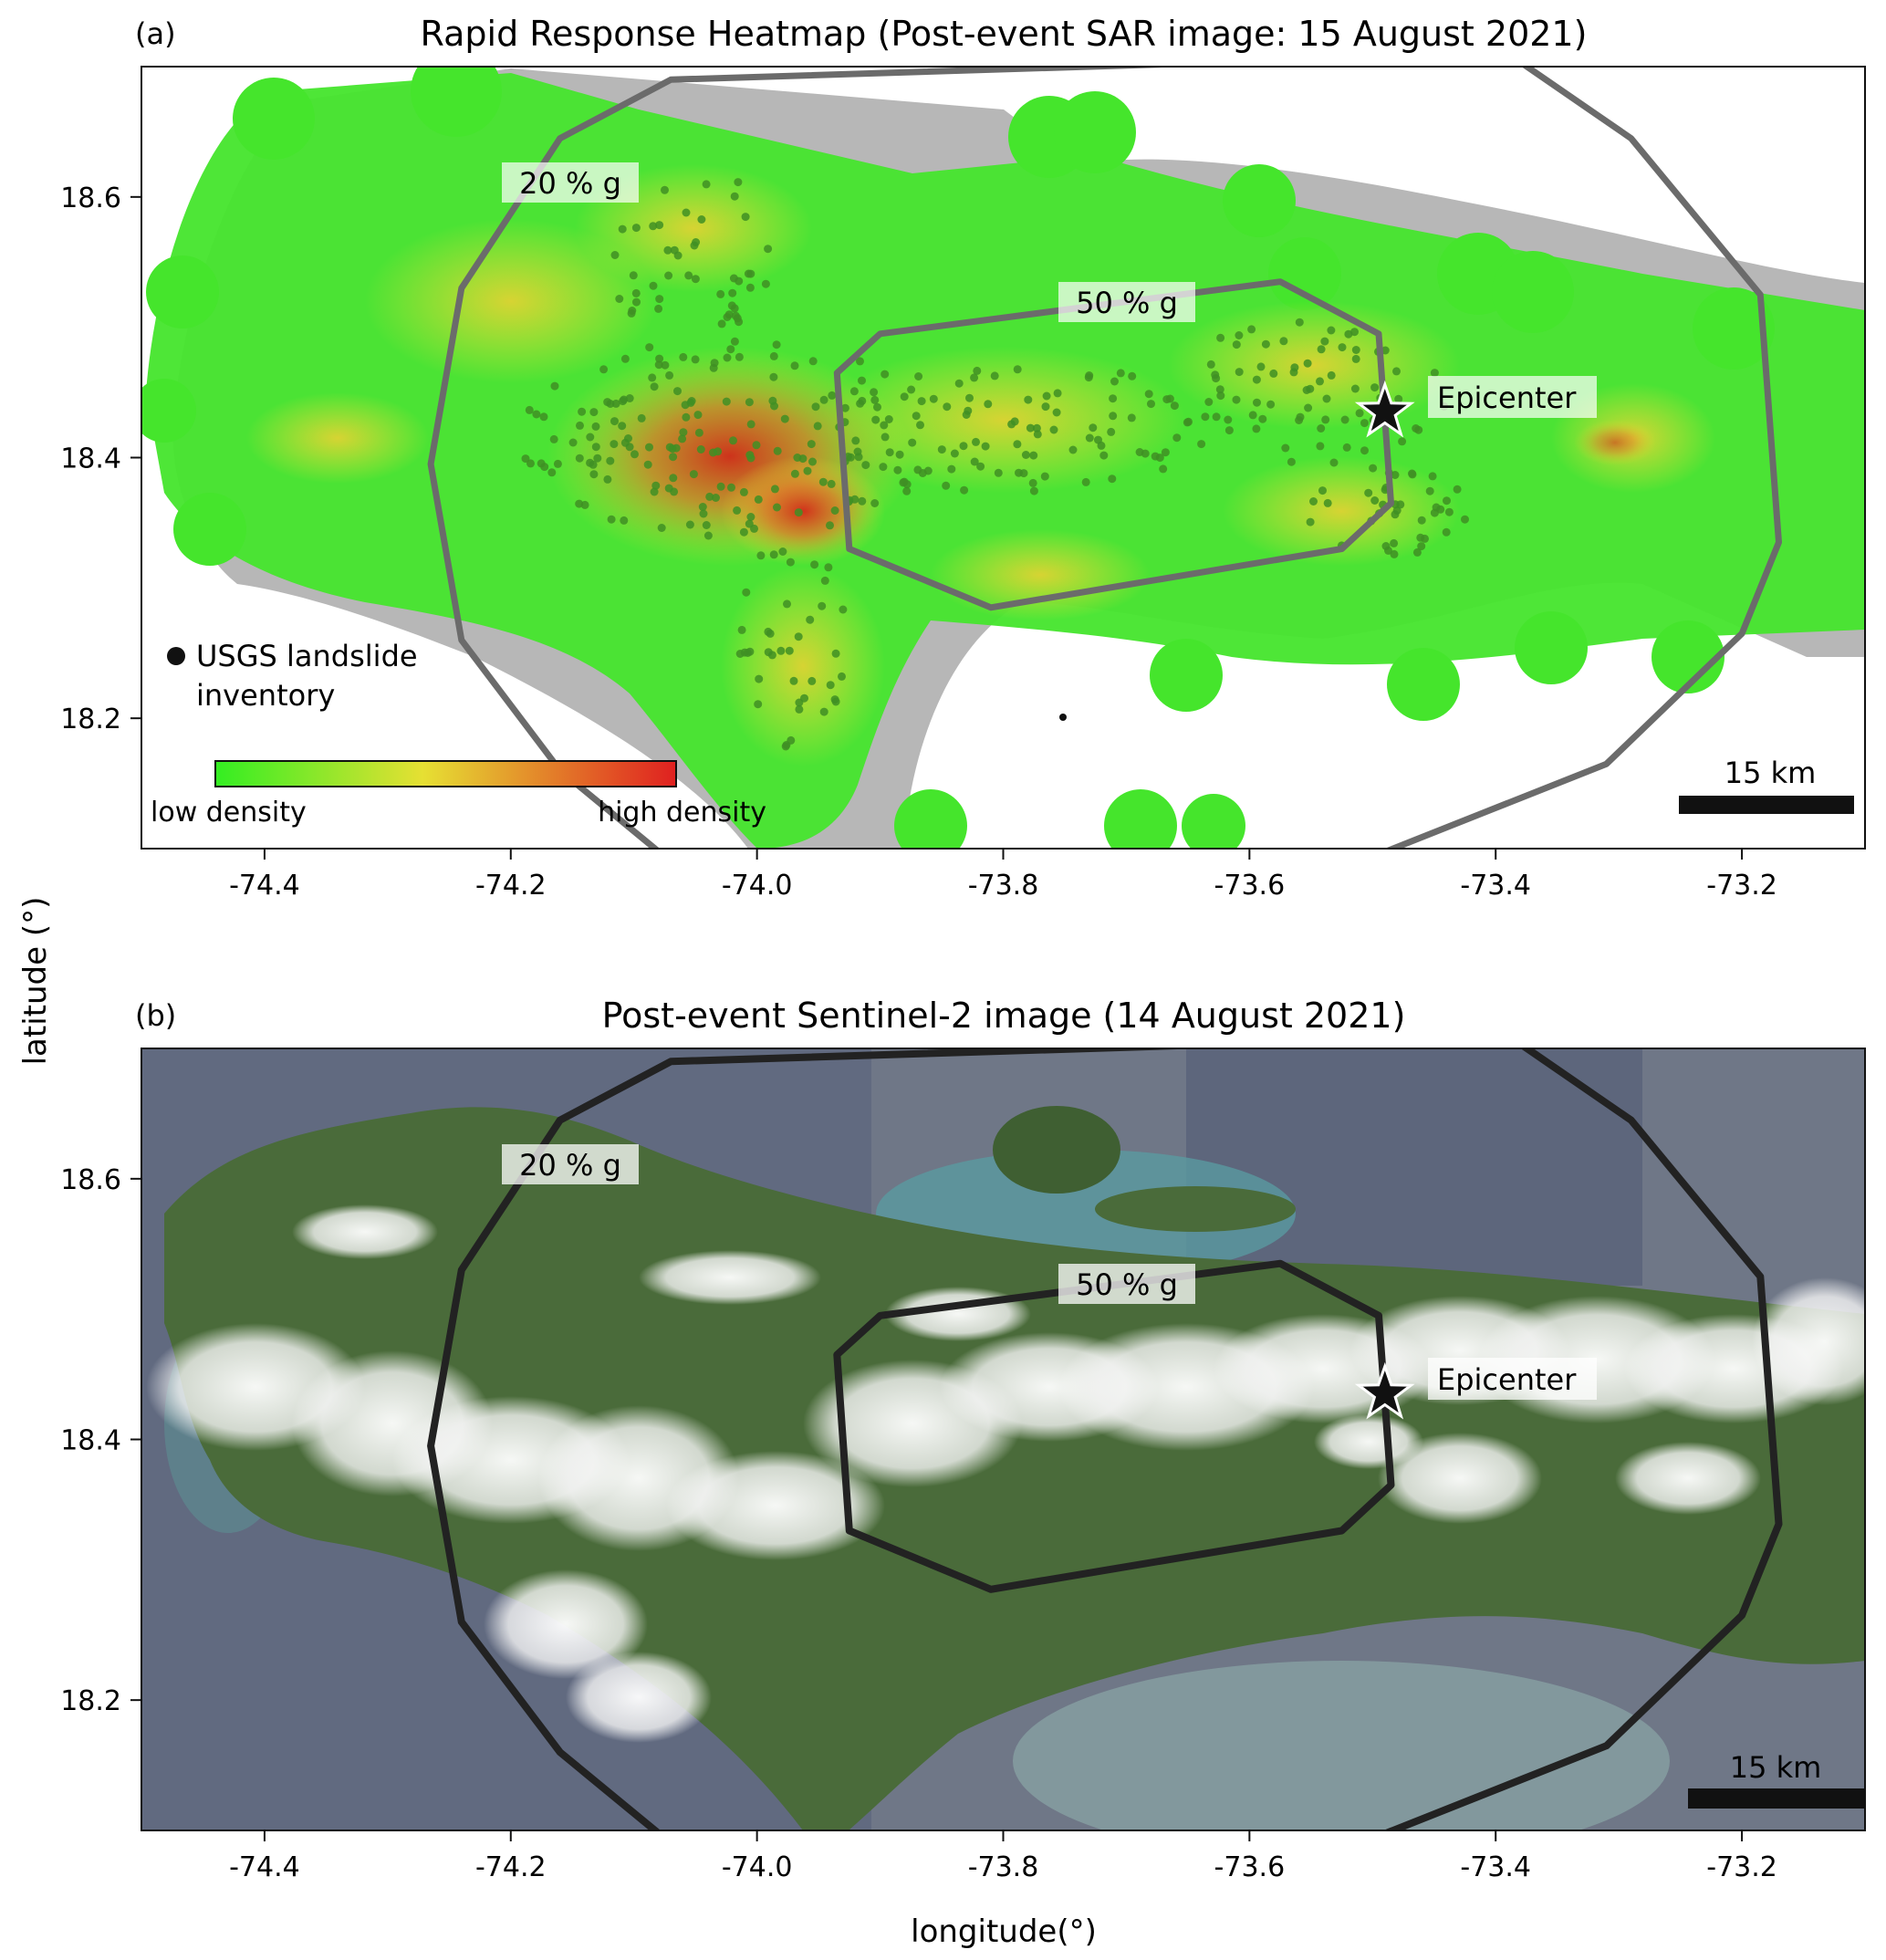 This screenshot has width=1886, height=1960. I want to click on y-tick-label: 18.2, so click(90, 1701).